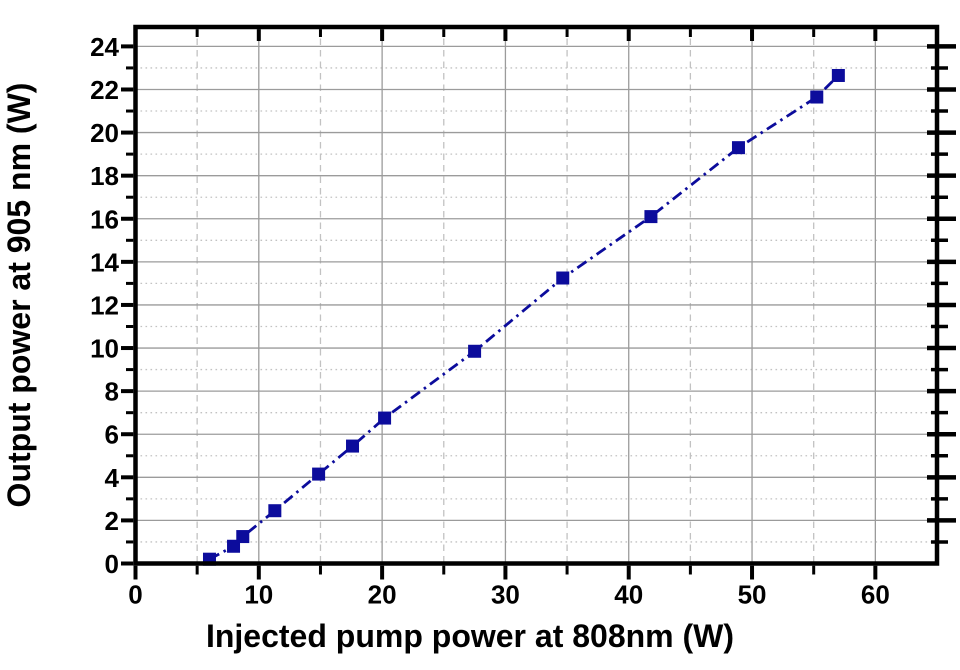  What do you see at coordinates (470, 636) in the screenshot?
I see `x-axis-title: Injected pump power at 808nm (W)` at bounding box center [470, 636].